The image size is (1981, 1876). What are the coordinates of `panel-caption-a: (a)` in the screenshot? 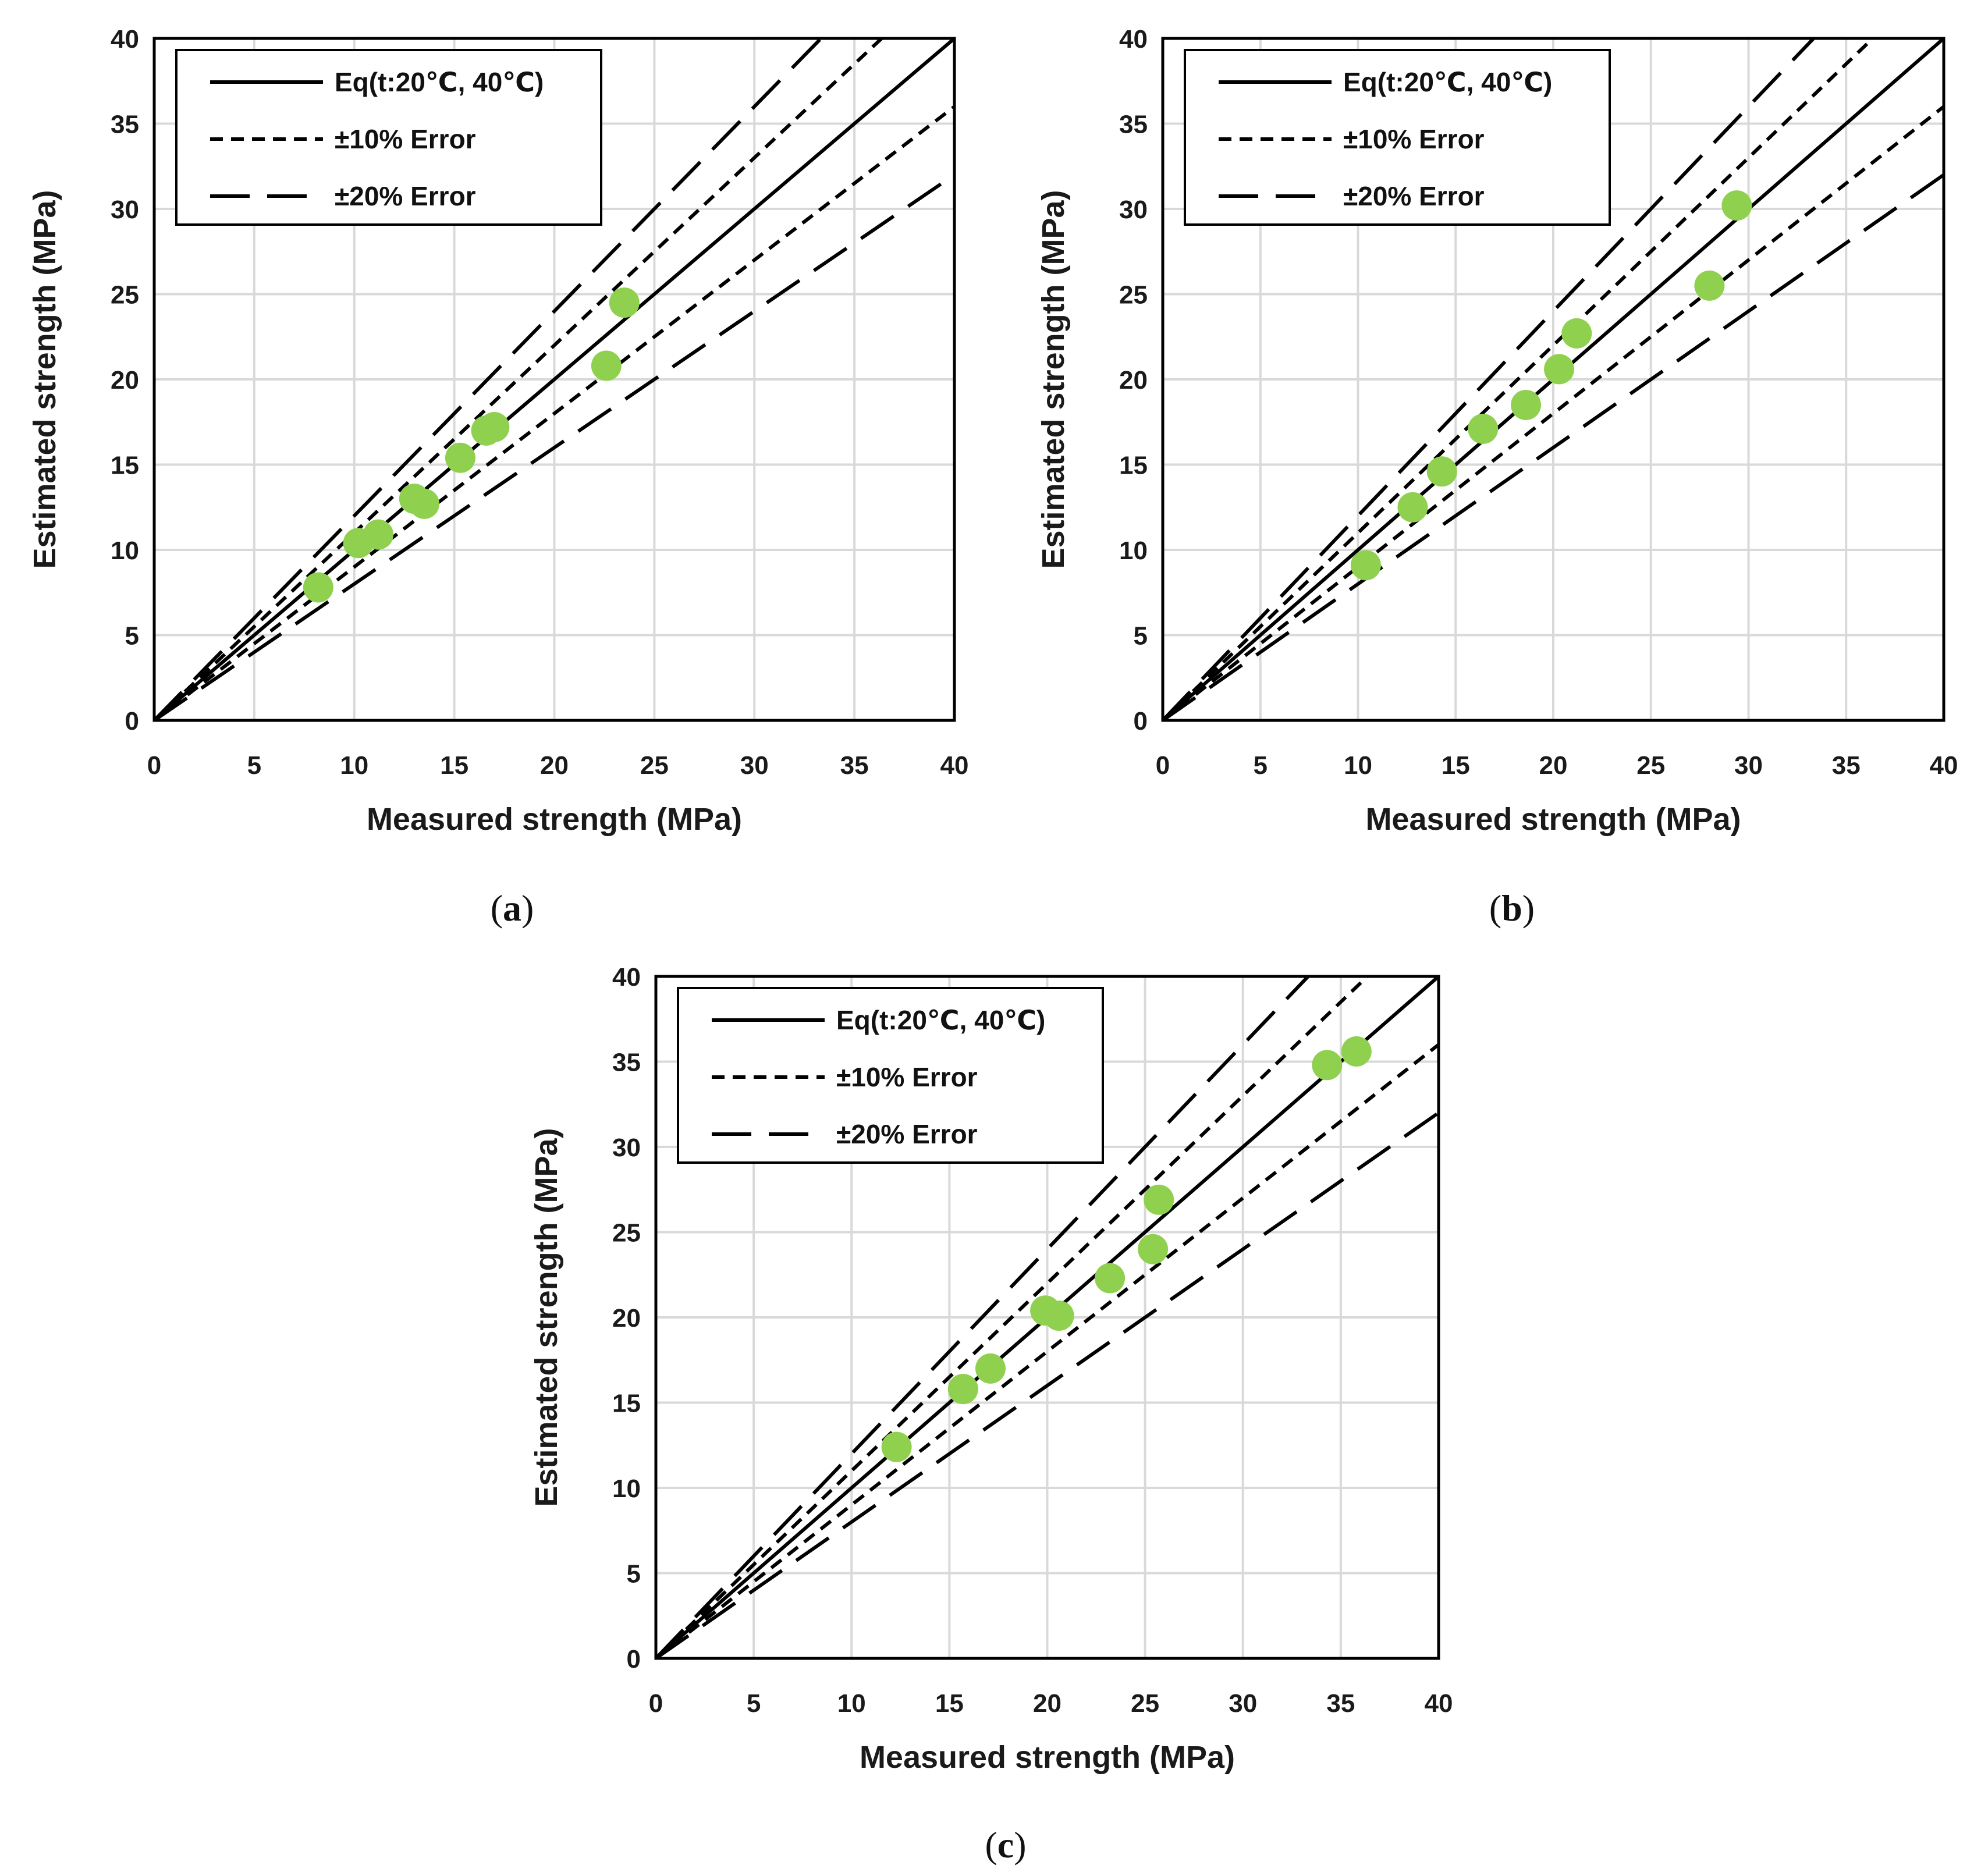 It's located at (512, 908).